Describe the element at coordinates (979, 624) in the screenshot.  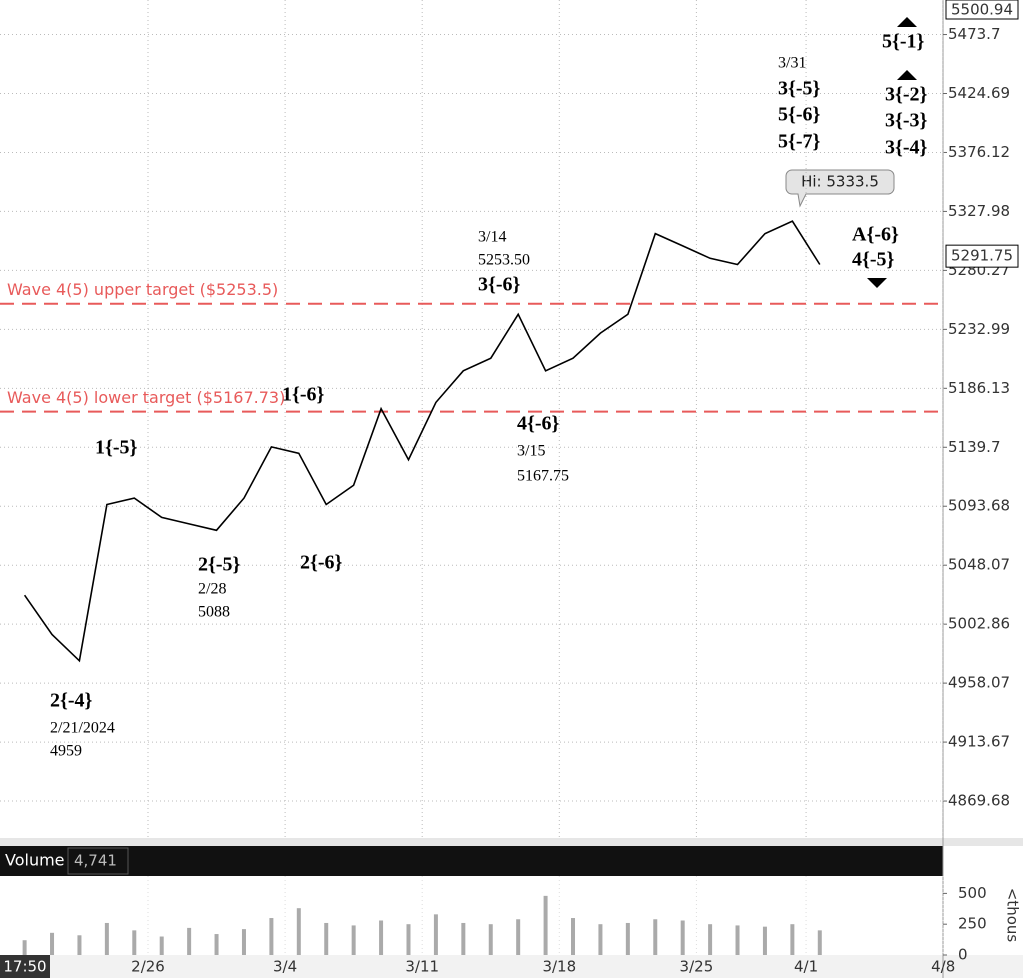
I see `y-tick-label: 5002.86` at that location.